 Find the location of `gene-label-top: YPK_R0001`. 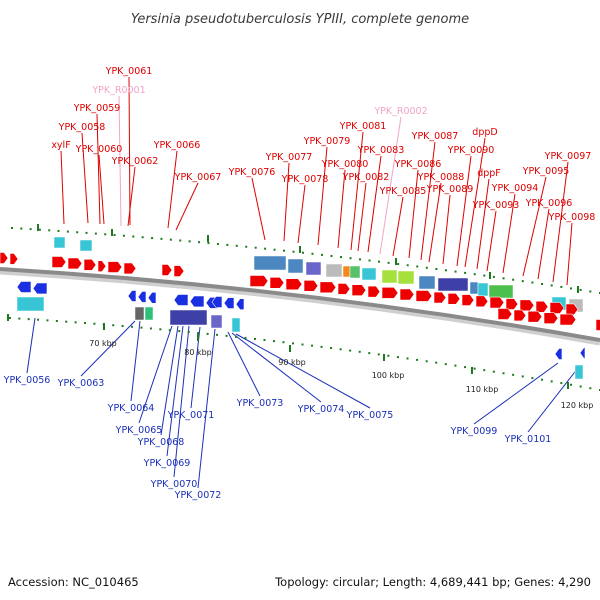

gene-label-top: YPK_R0001 is located at coordinates (118, 90).